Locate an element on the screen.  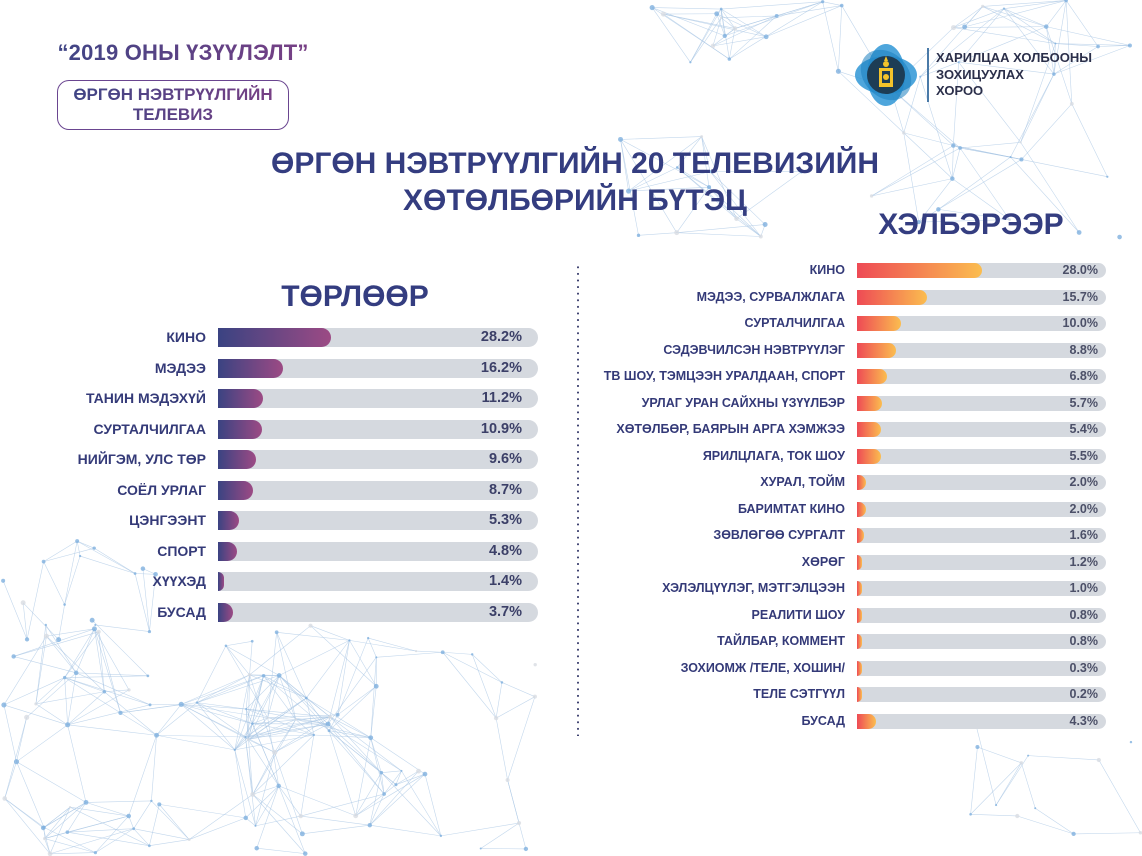
bar-category-label: ХӨТӨЛБӨР, БАЯРЫН АРГА ХЭМЖЭЭ is located at coordinates (730, 429).